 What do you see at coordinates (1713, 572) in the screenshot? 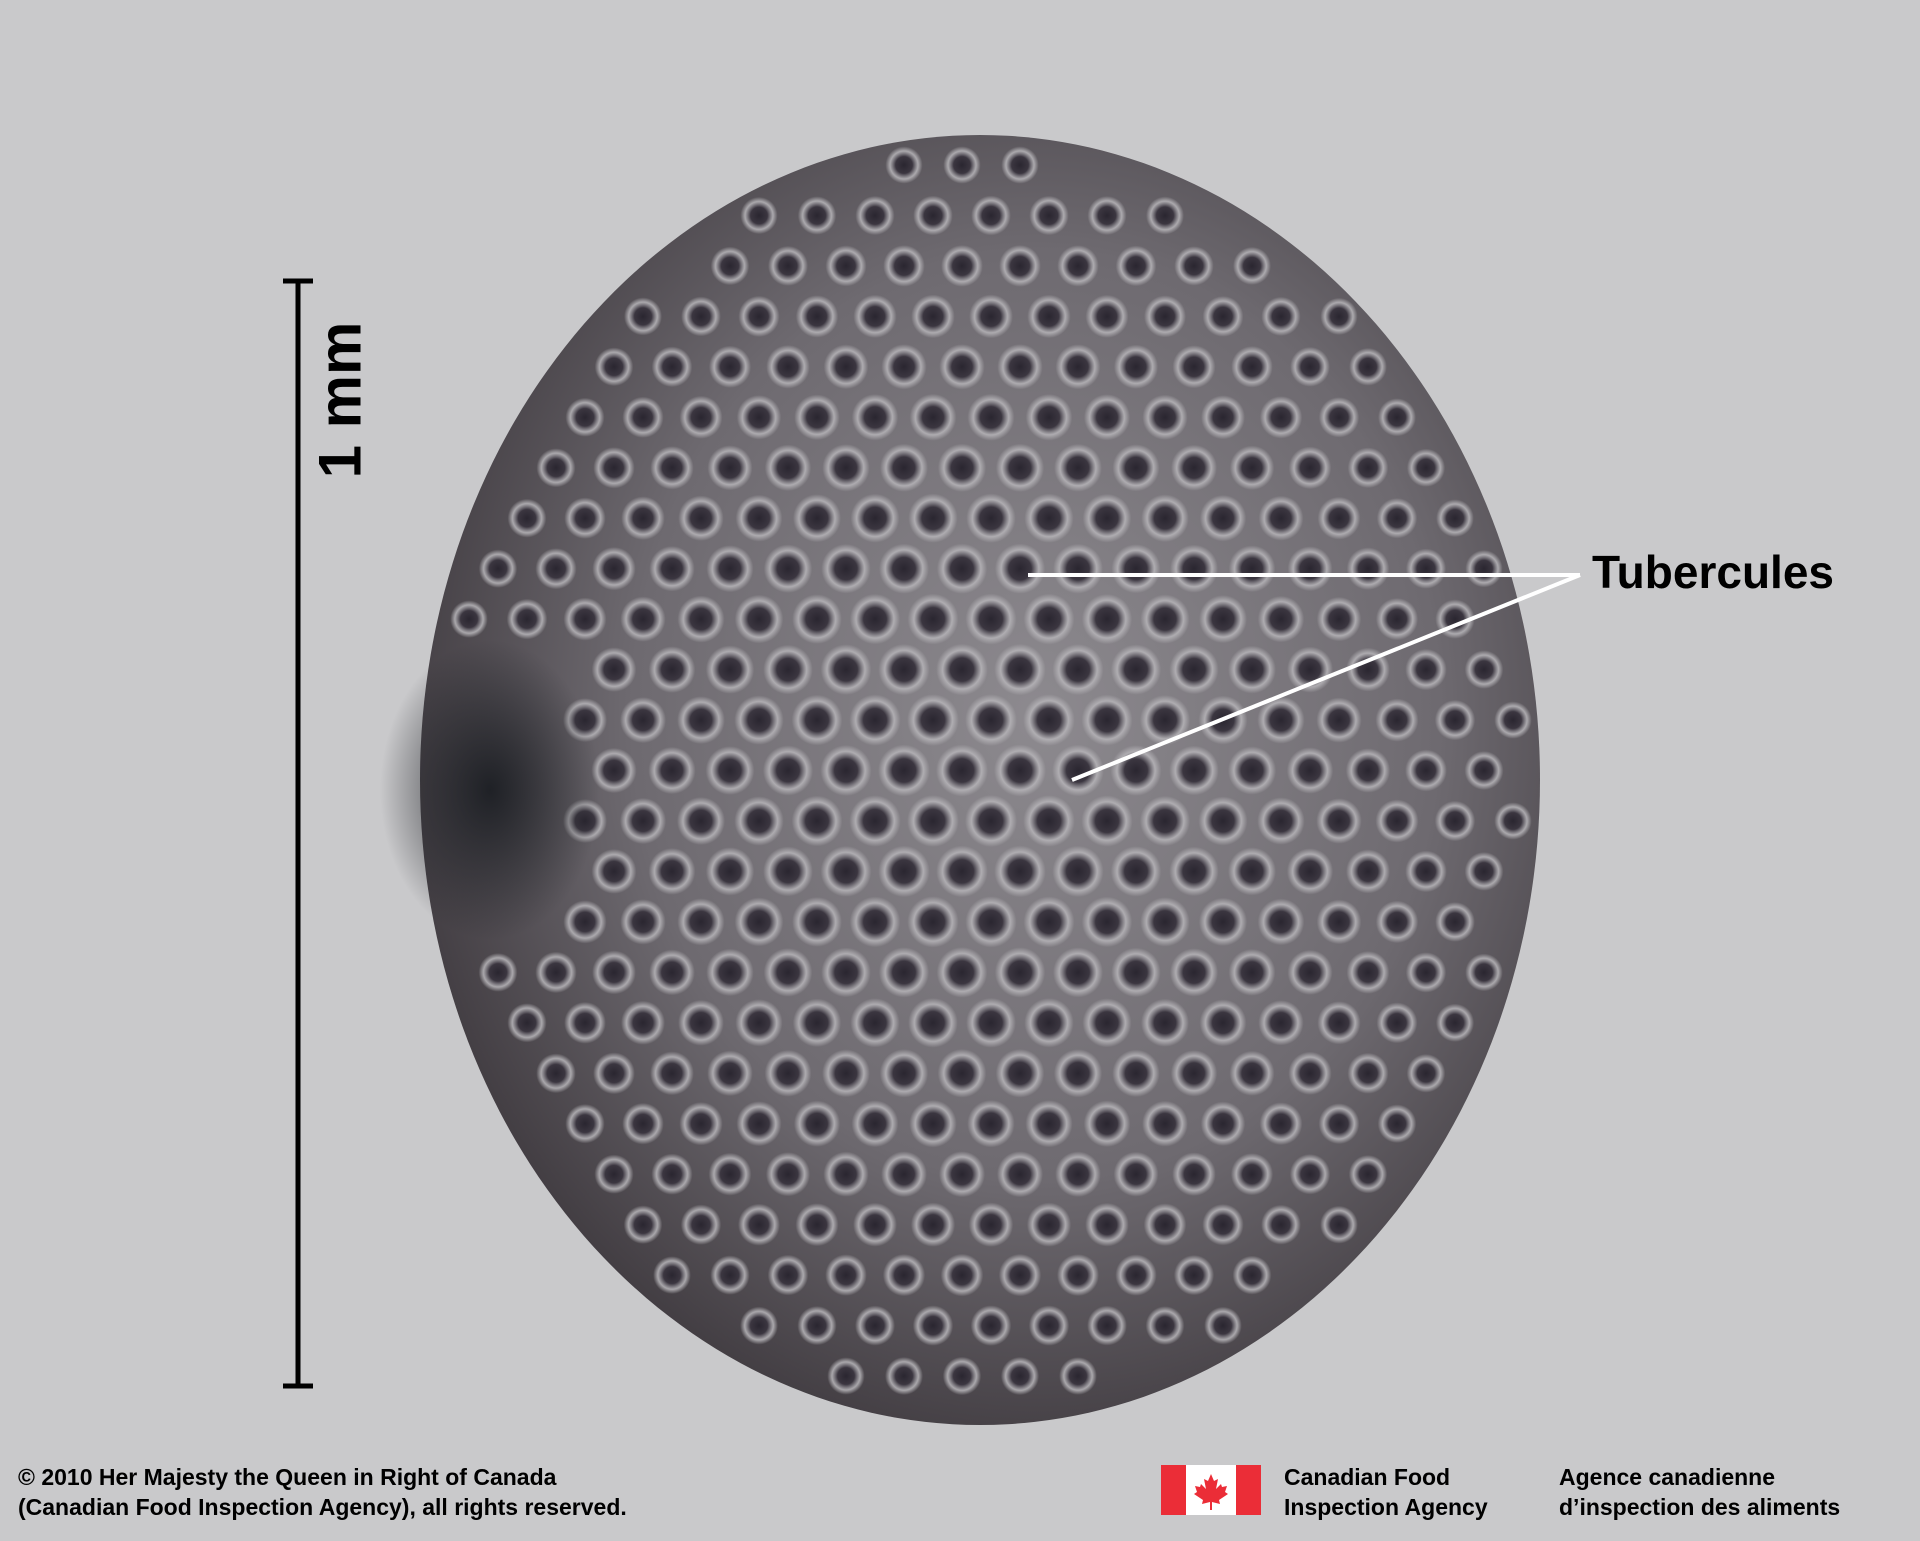
I see `callout-label: Tubercules` at bounding box center [1713, 572].